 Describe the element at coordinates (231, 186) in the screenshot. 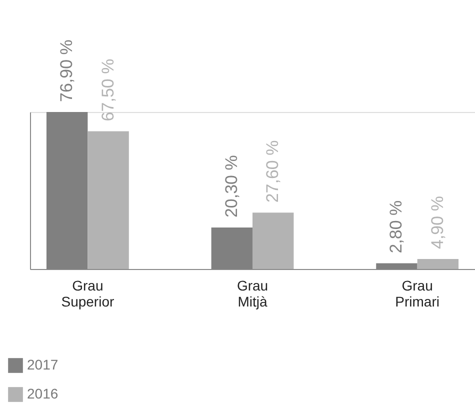

I see `data-label: 20,30 %` at that location.